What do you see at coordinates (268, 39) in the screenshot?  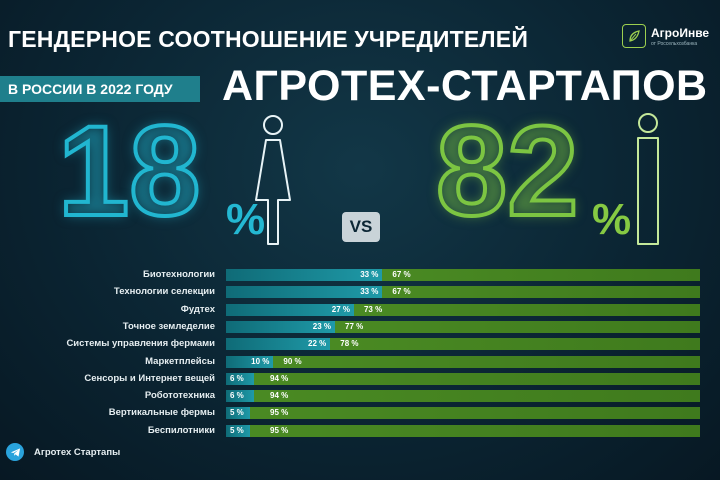 I see `page-title-line1: ГЕНДЕРНОЕ СООТНОШЕНИЕ УЧРЕДИТЕЛЕЙ` at bounding box center [268, 39].